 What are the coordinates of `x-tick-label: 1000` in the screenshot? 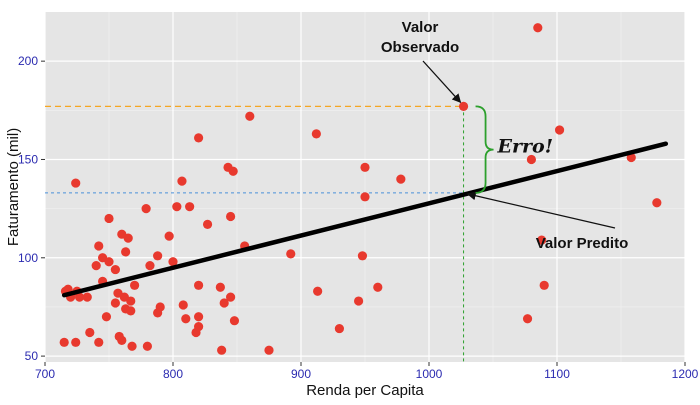 It's located at (429, 374).